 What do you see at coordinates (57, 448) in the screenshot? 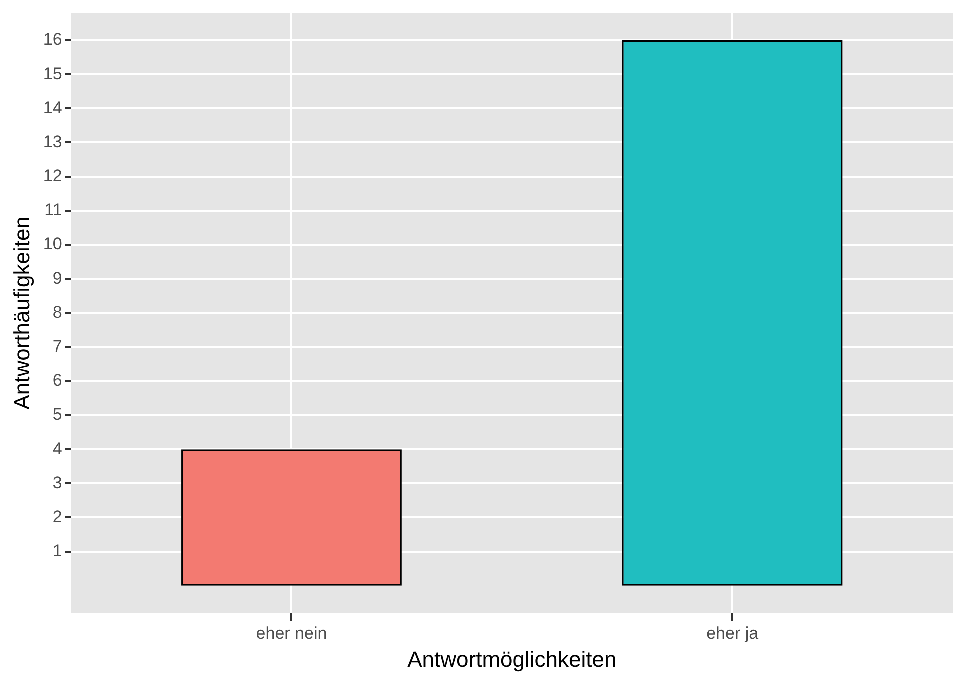
I see `y-tick-label: 4` at bounding box center [57, 448].